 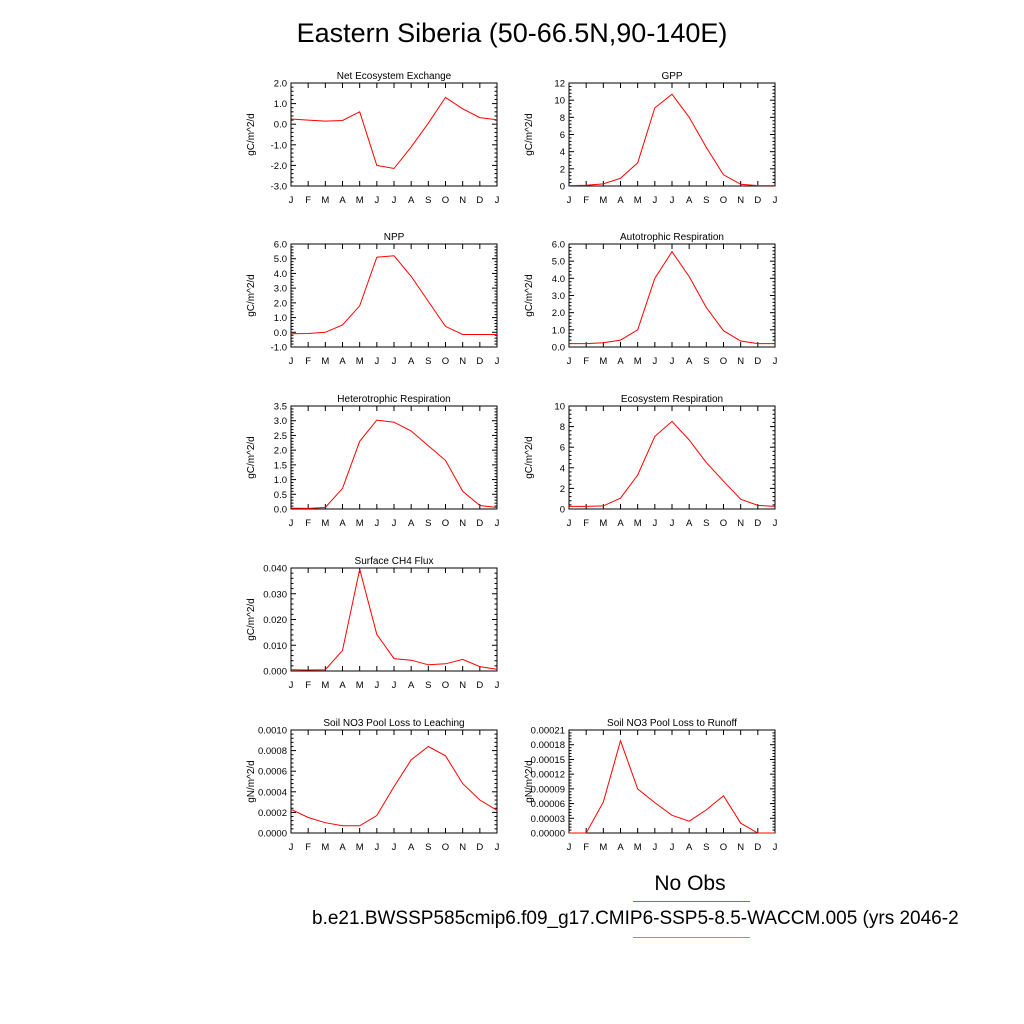 What do you see at coordinates (394, 561) in the screenshot?
I see `chart-title: Surface CH4 Flux` at bounding box center [394, 561].